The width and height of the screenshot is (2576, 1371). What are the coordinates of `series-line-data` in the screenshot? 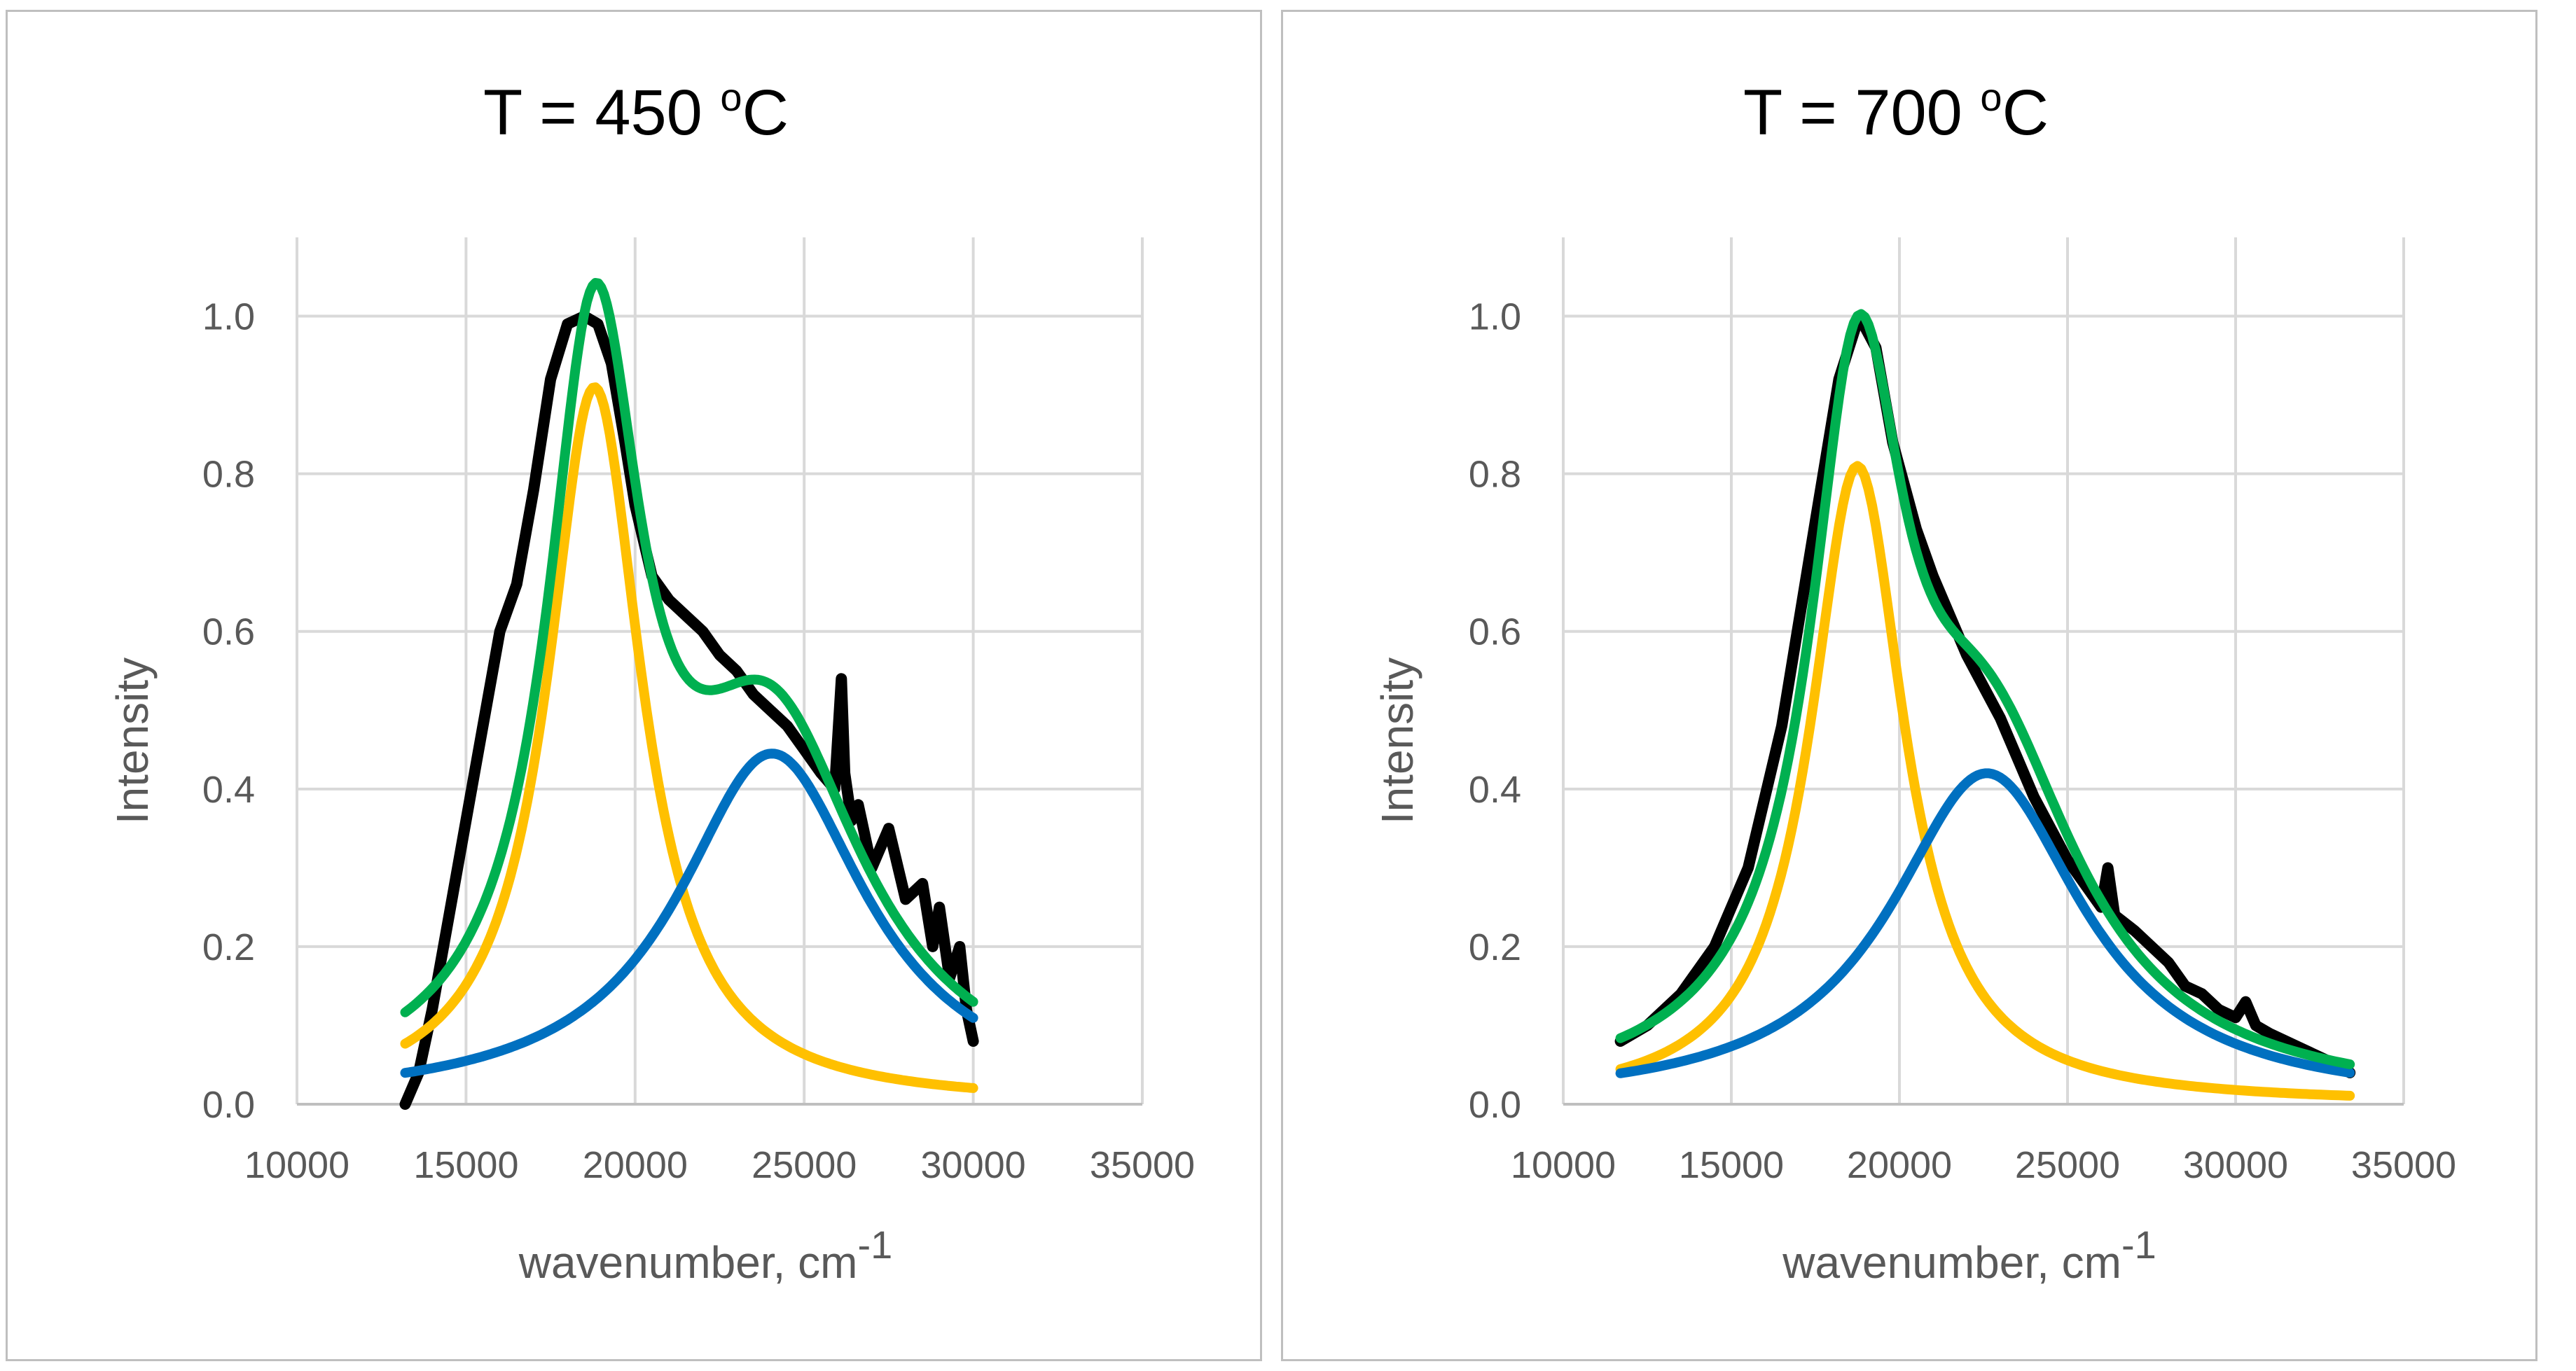 It's located at (689, 710).